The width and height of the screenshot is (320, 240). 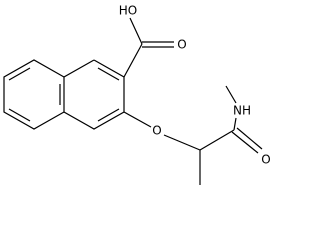 I want to click on atom-label: NH, so click(x=242, y=111).